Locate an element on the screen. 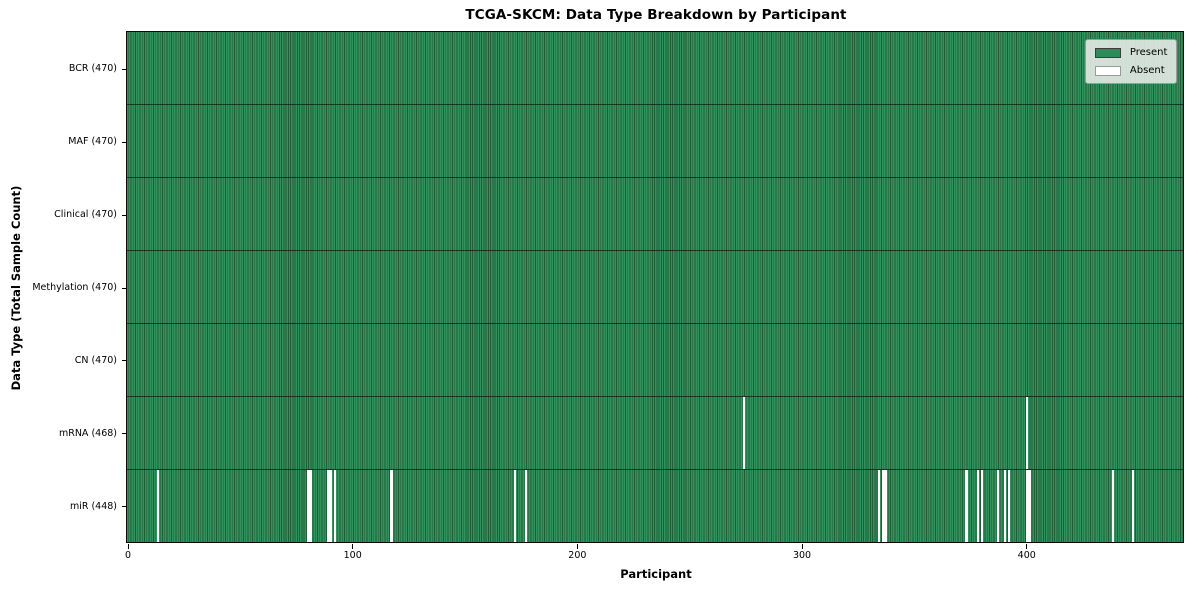  absent-mark-mrna-p400 is located at coordinates (1027, 433).